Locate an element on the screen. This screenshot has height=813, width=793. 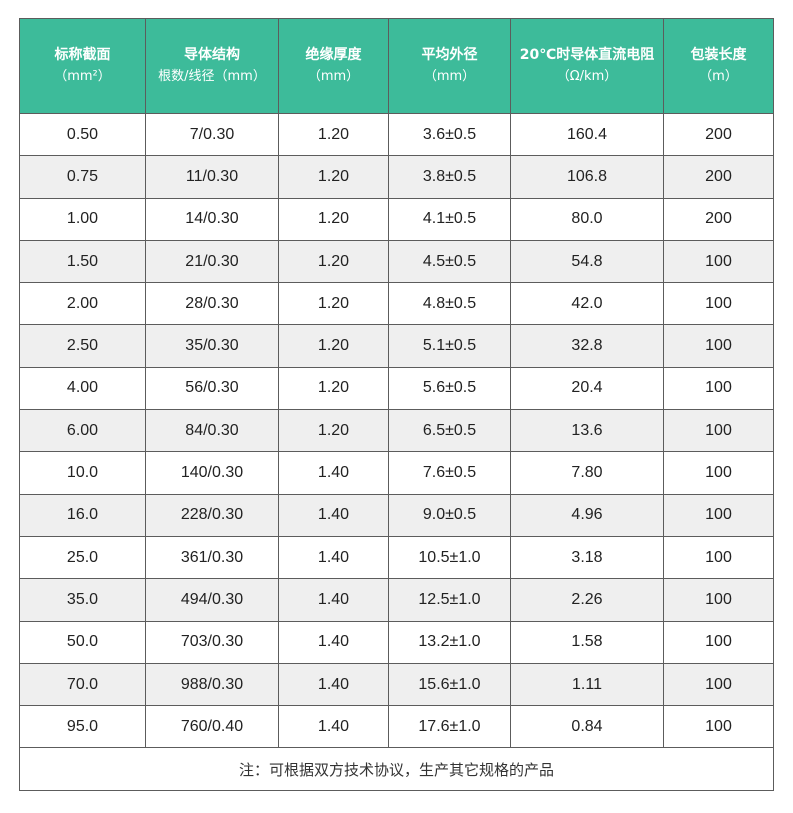
nominal-section-cell: 35.0 is located at coordinates (82, 600).